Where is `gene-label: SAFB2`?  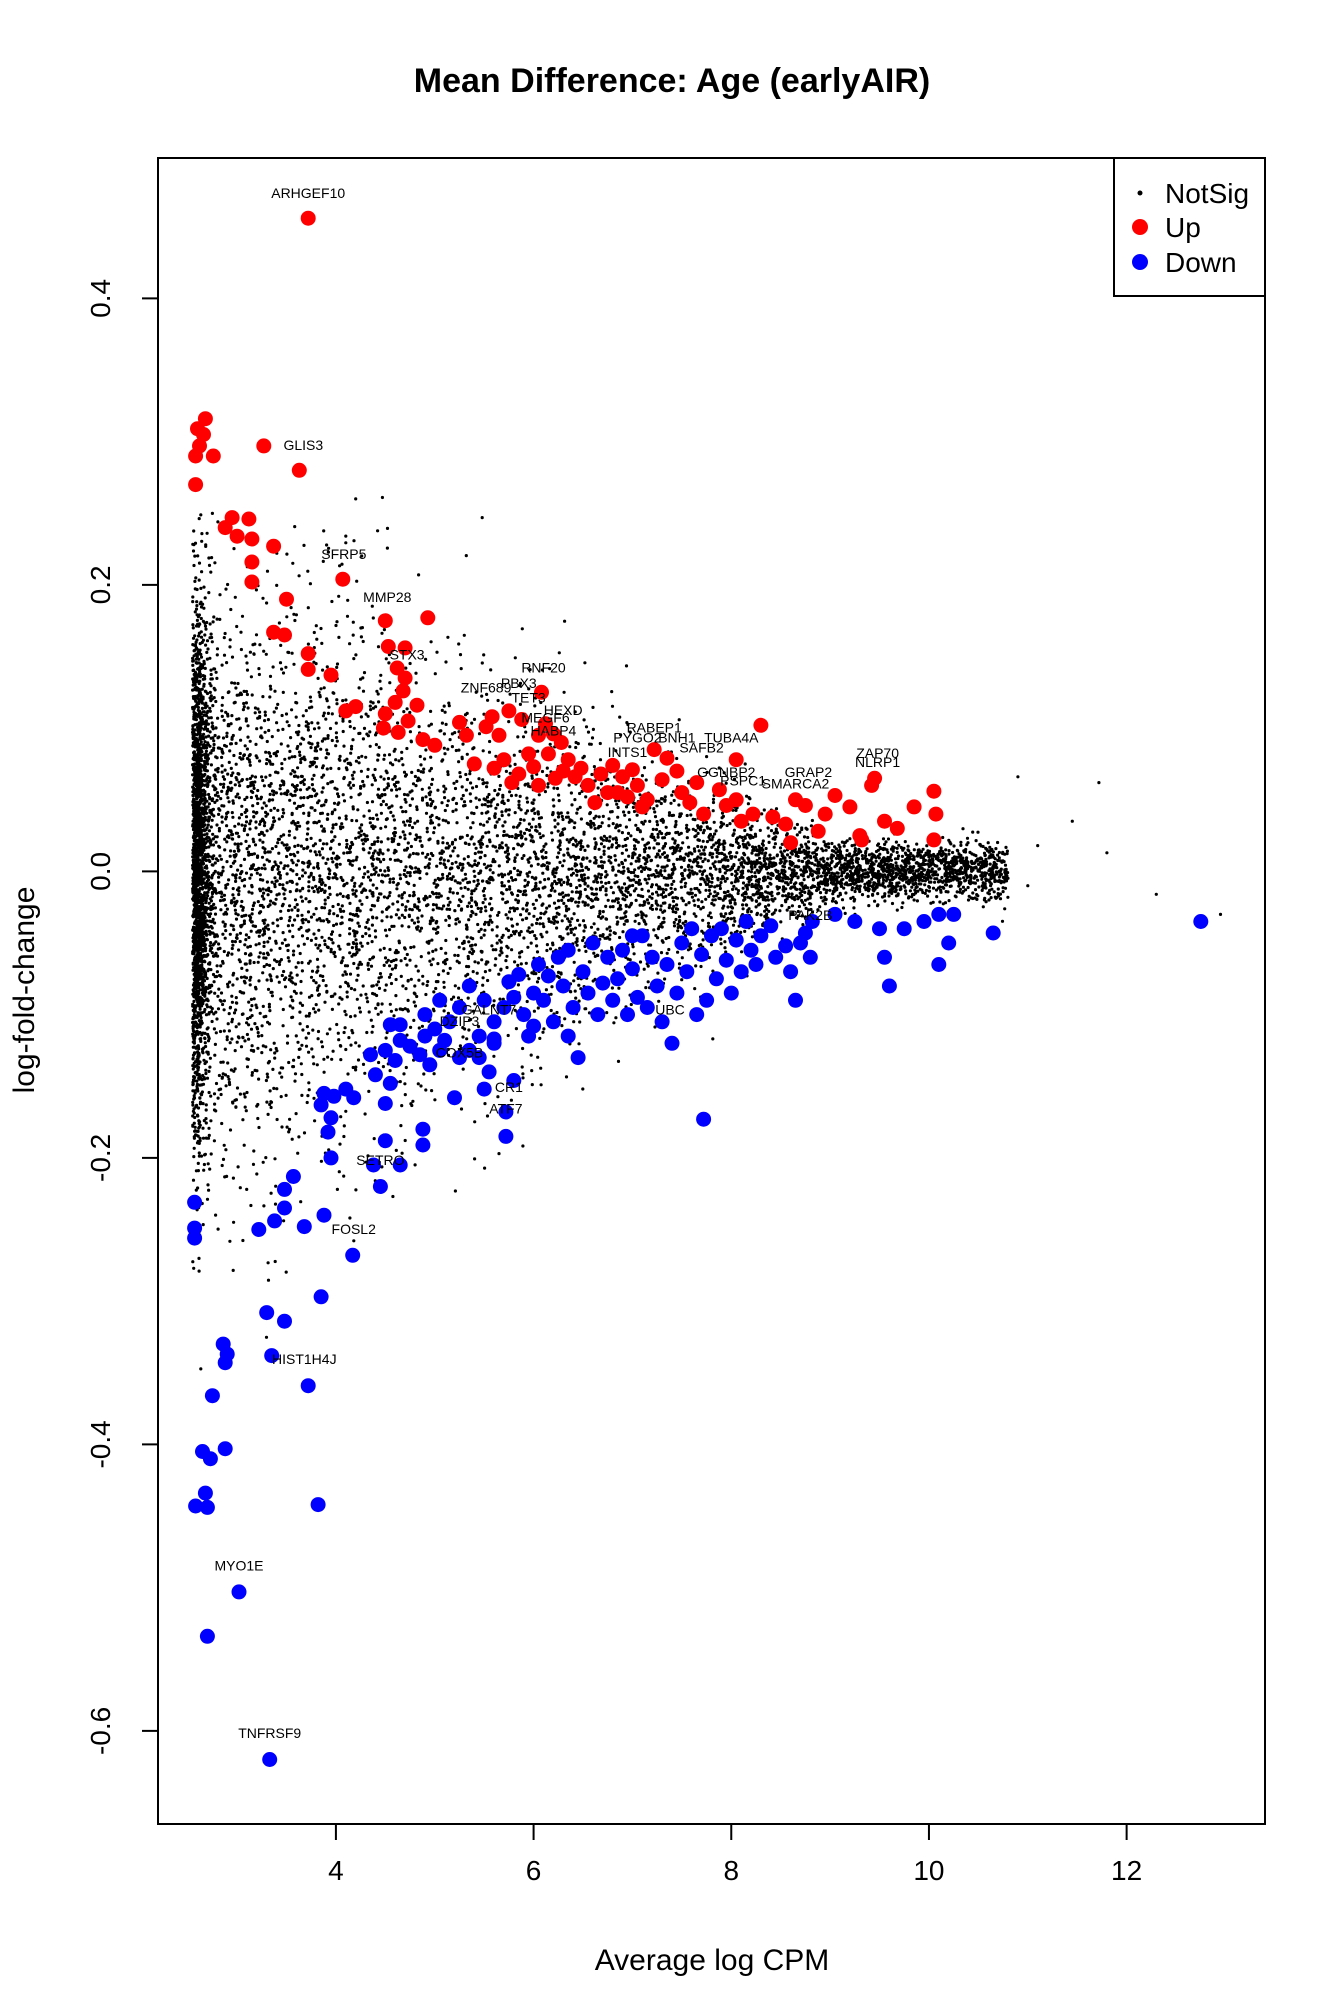
gene-label: SAFB2 is located at coordinates (701, 748).